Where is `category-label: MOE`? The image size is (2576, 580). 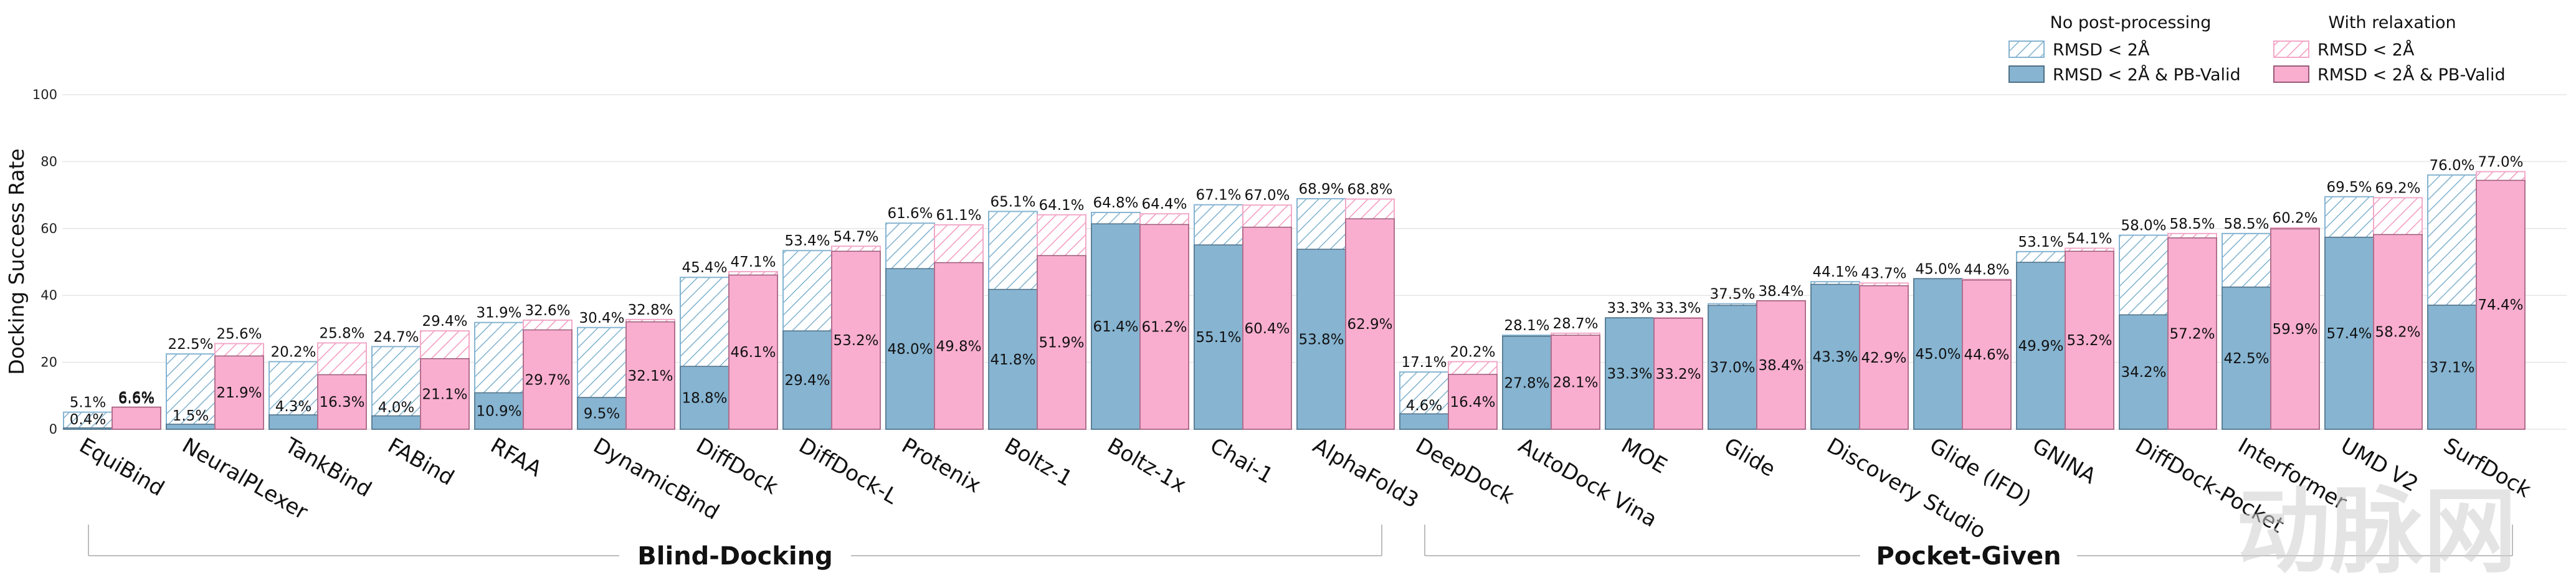 category-label: MOE is located at coordinates (1644, 455).